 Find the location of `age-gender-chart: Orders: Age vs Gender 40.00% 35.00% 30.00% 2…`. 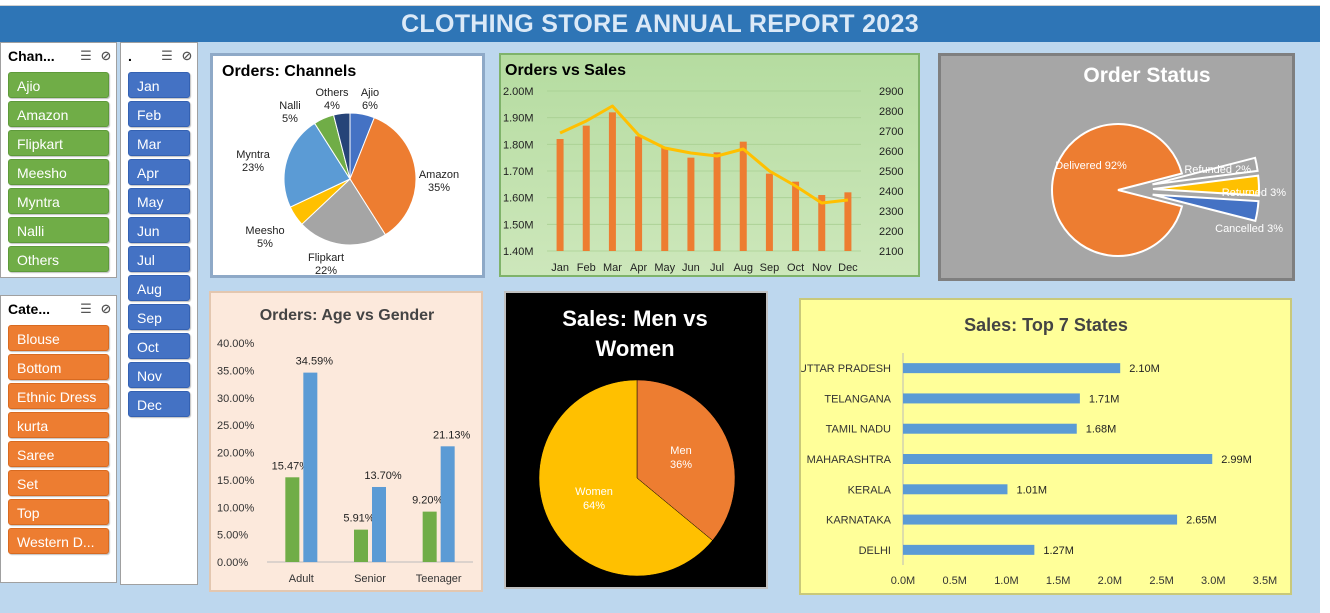

age-gender-chart: Orders: Age vs Gender 40.00% 35.00% 30.00% 2… is located at coordinates (346, 441).